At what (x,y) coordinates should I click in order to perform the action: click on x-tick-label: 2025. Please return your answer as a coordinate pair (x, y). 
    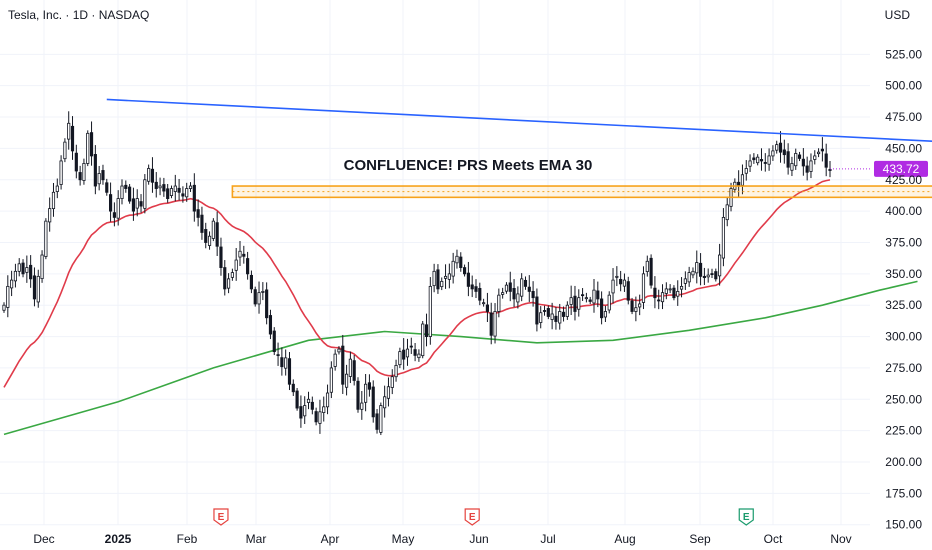
    Looking at the image, I should click on (118, 539).